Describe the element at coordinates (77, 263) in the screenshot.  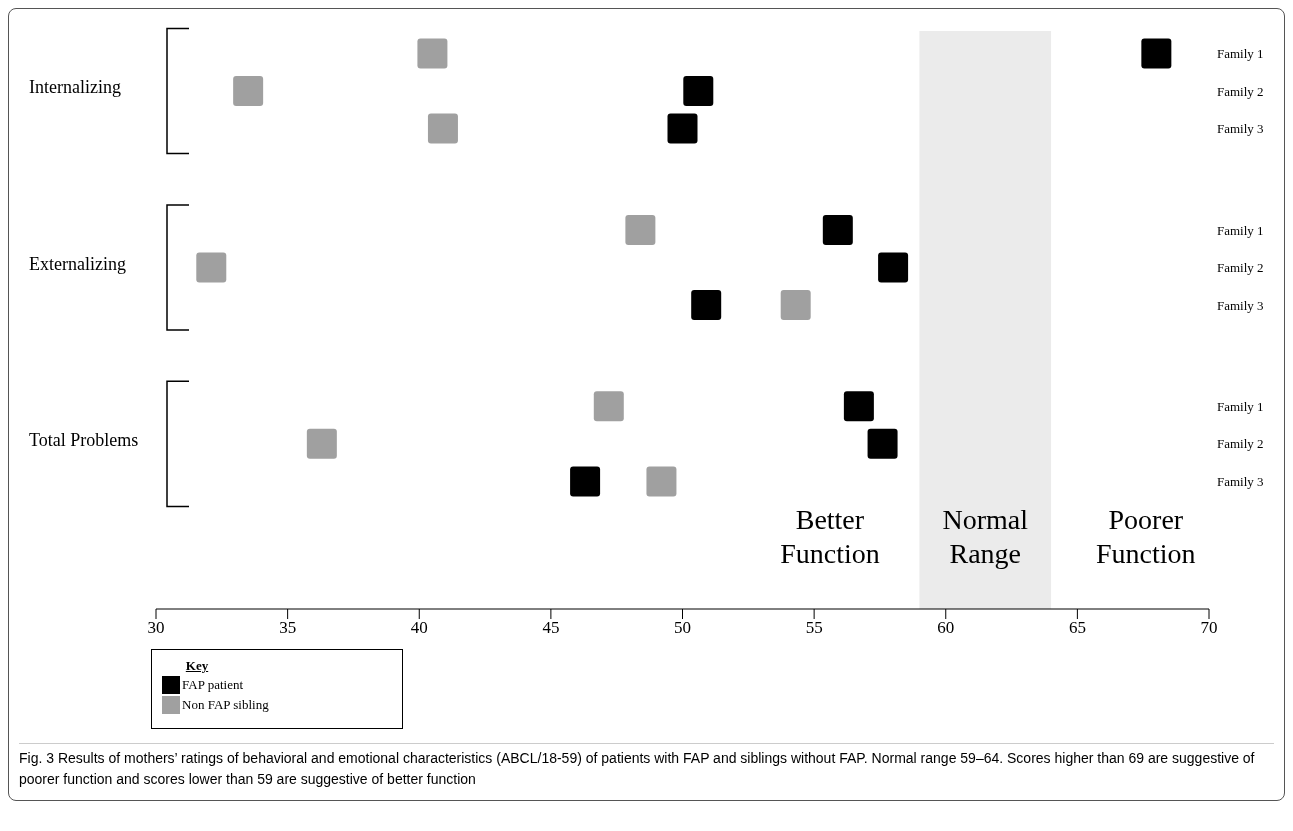
I see `text: Externalizing` at that location.